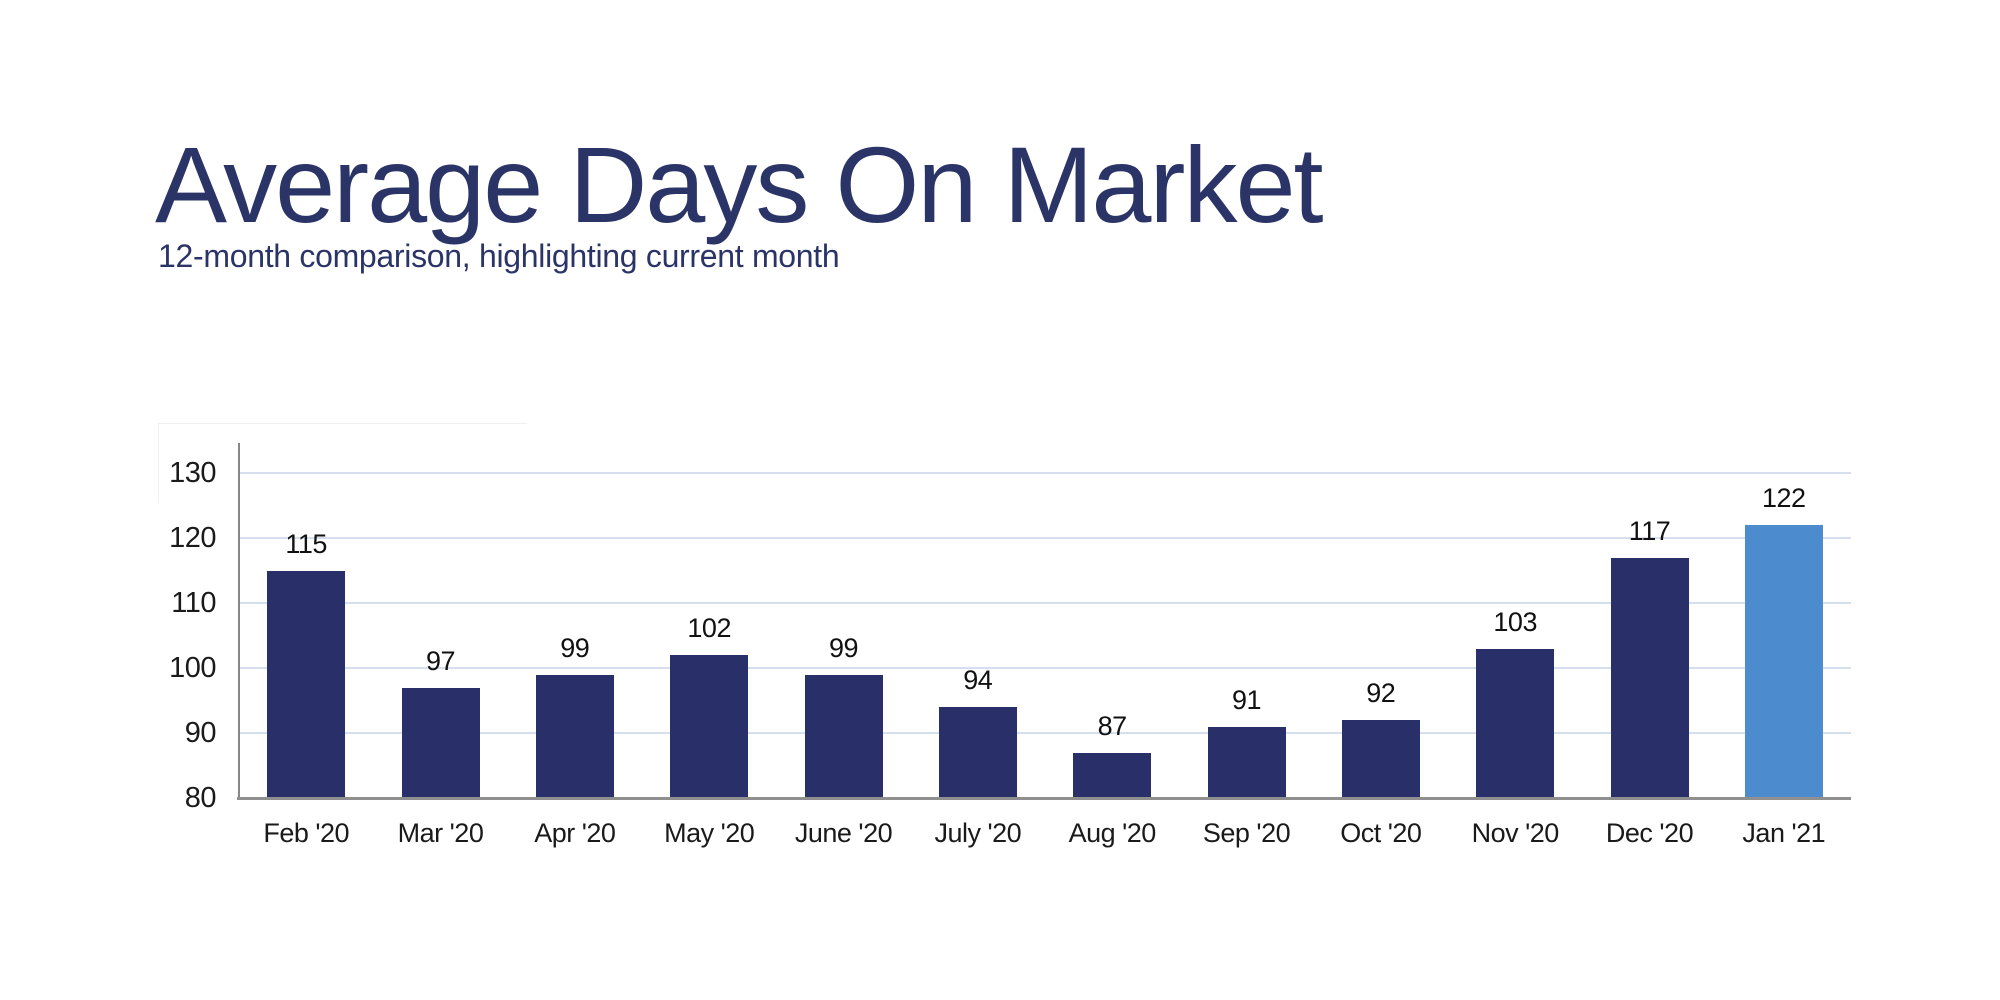 The height and width of the screenshot is (1000, 2000). I want to click on bar-value-label-apr-20: 99, so click(575, 647).